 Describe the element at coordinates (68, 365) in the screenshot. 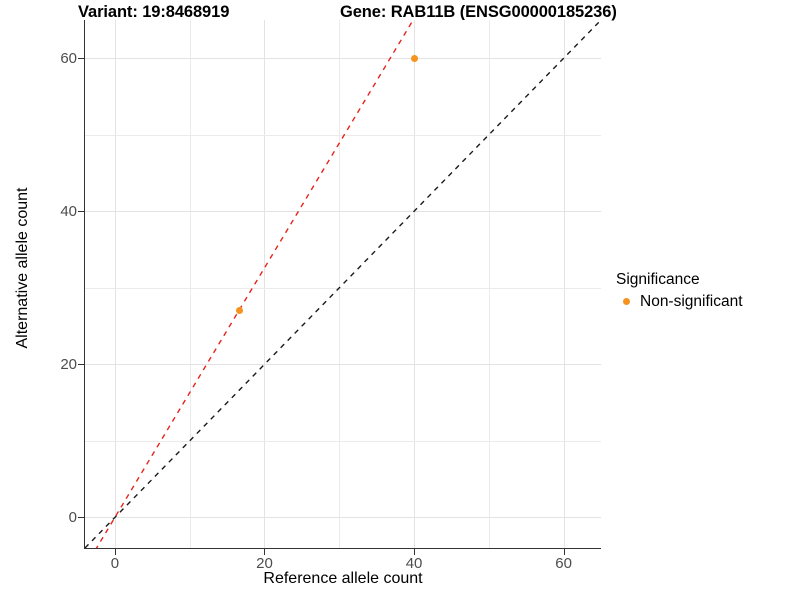

I see `y-tick-label: 20` at that location.